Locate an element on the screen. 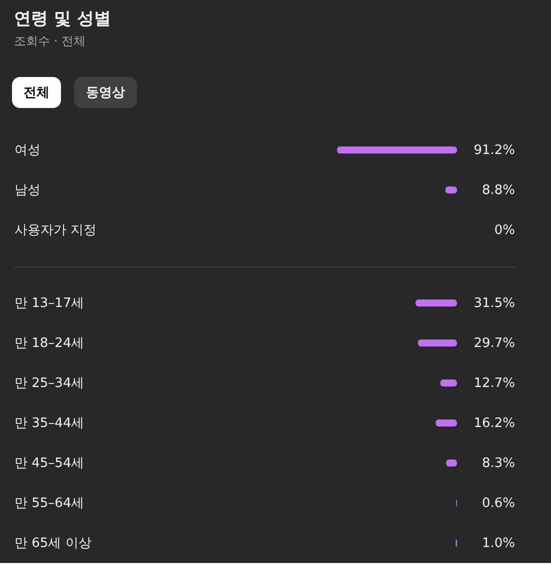 The width and height of the screenshot is (551, 564). y-tick-label: 만 55–64세 is located at coordinates (49, 503).